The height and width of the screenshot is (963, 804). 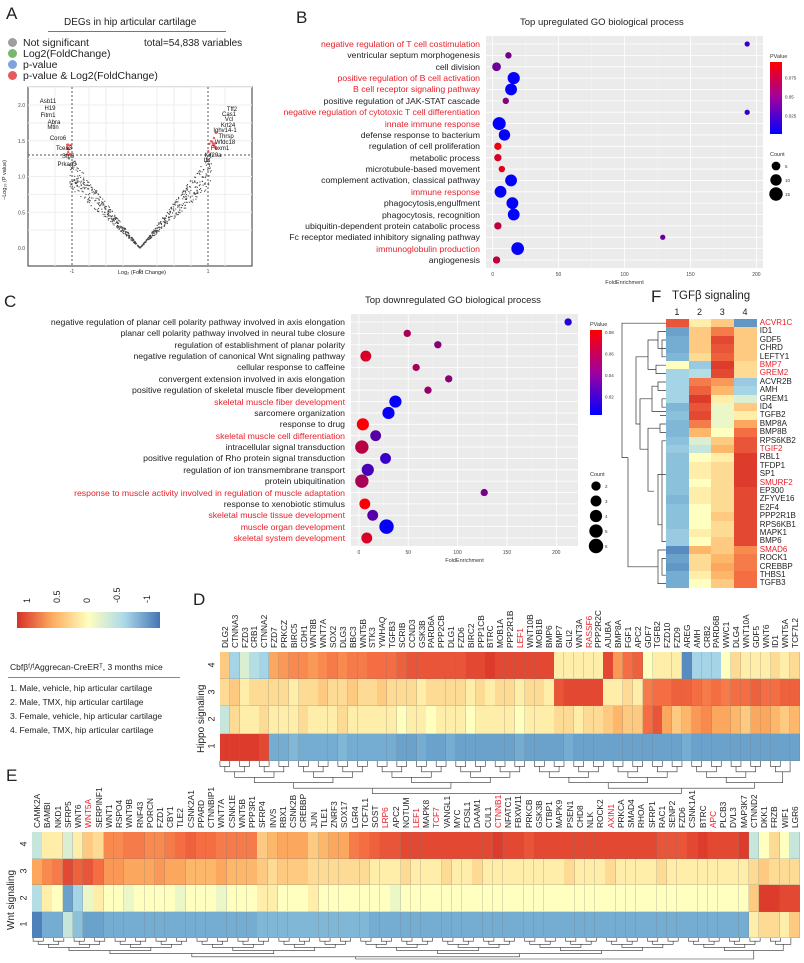 I want to click on gene-label: Stp5, so click(x=68, y=157).